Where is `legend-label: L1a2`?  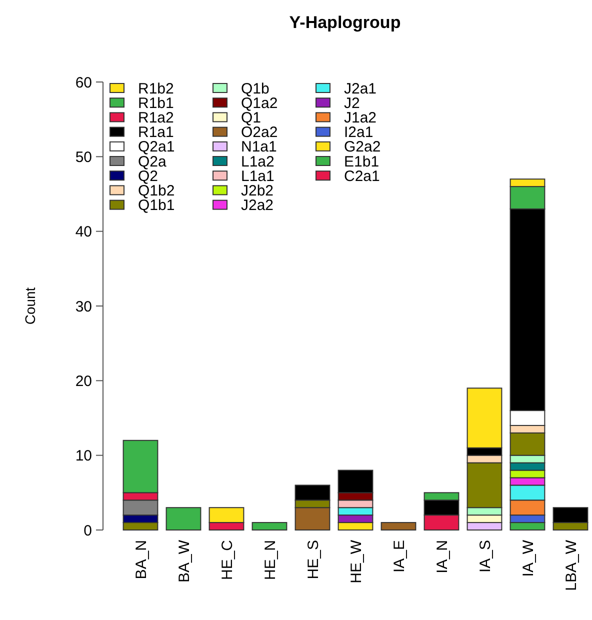
legend-label: L1a2 is located at coordinates (257, 161).